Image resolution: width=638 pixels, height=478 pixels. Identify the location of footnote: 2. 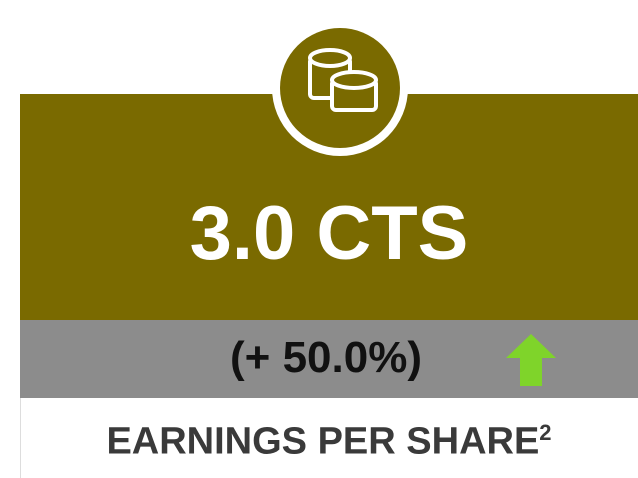
(545, 432).